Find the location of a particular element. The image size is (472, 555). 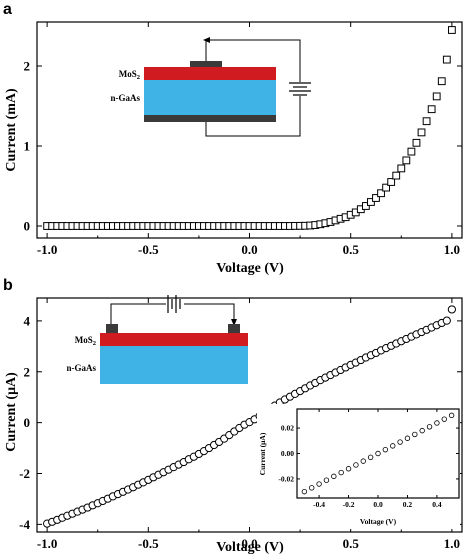

panel-b-inset-xtick-label: 0.2 is located at coordinates (408, 504).